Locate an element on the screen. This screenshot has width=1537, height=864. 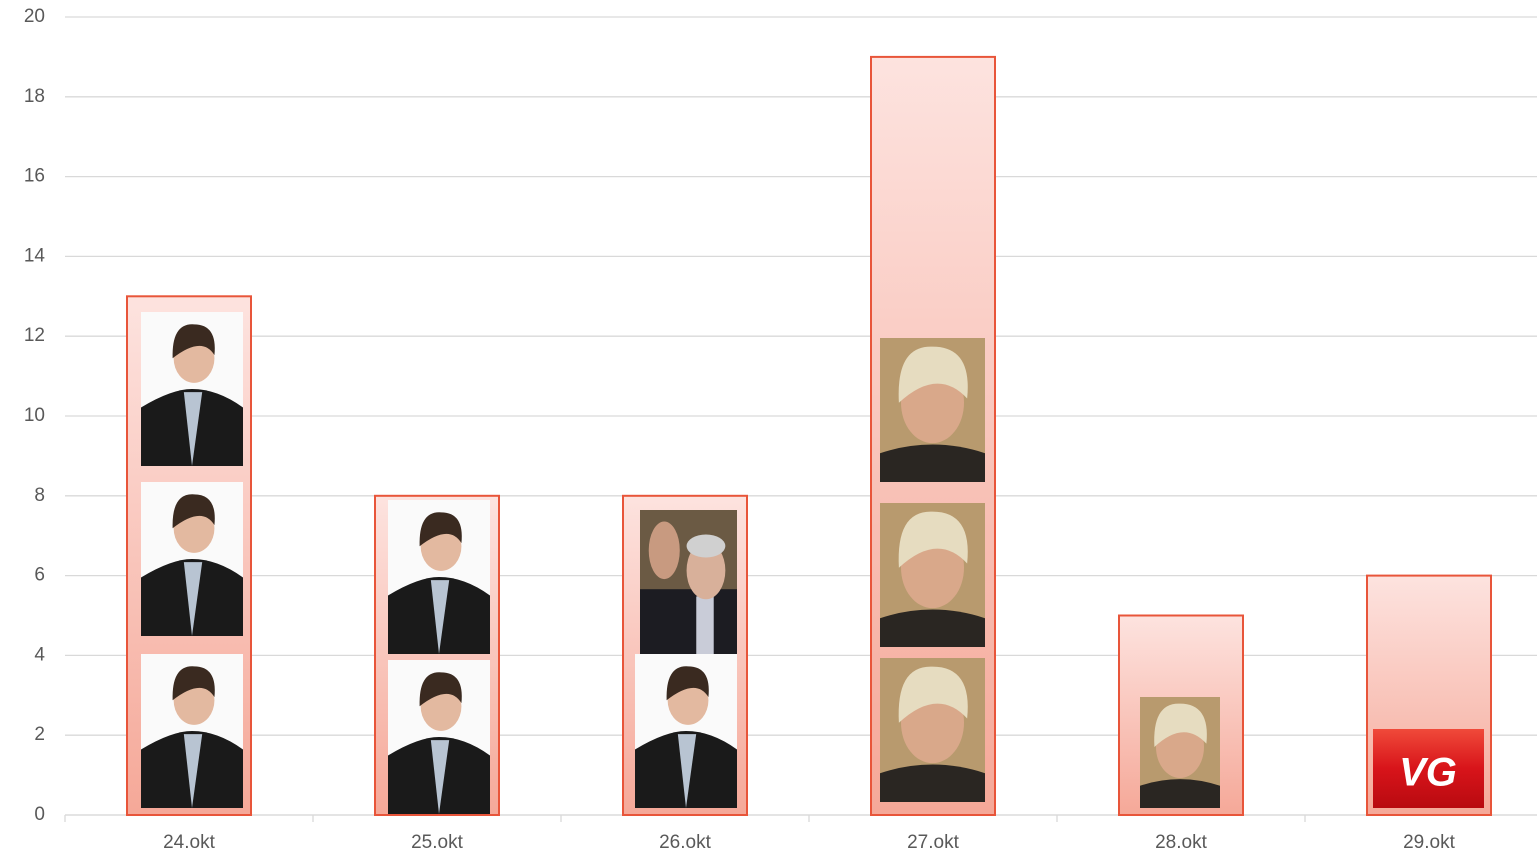
y-tick-label: 2 is located at coordinates (39, 734).